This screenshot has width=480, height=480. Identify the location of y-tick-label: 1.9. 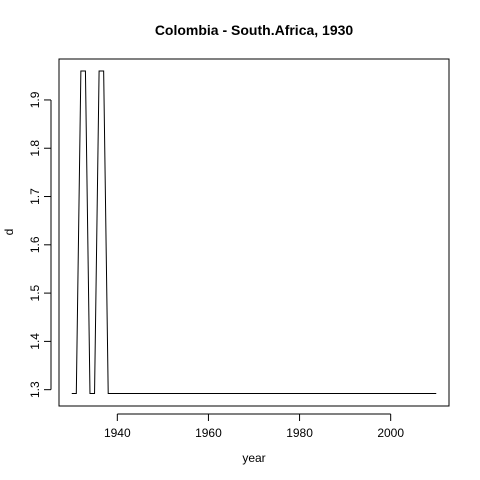
(35, 99).